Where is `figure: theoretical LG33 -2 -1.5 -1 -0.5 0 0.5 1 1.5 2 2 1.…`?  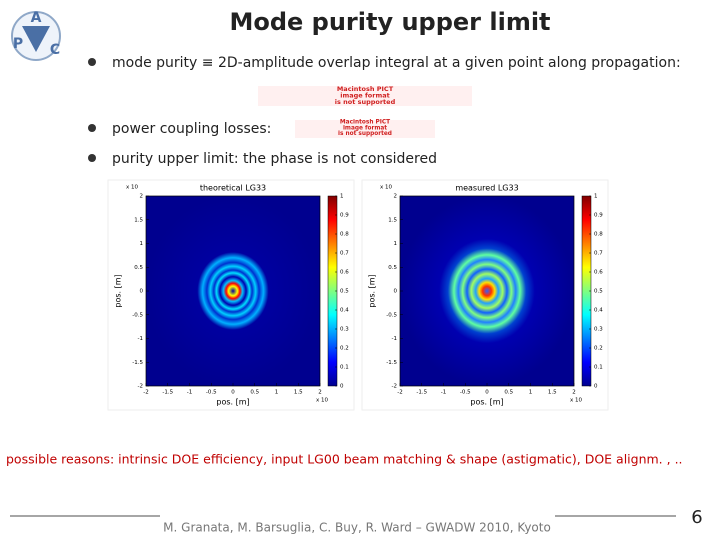 figure: theoretical LG33 -2 -1.5 -1 -0.5 0 0.5 1 1.5 2 2 1.… is located at coordinates (231, 295).